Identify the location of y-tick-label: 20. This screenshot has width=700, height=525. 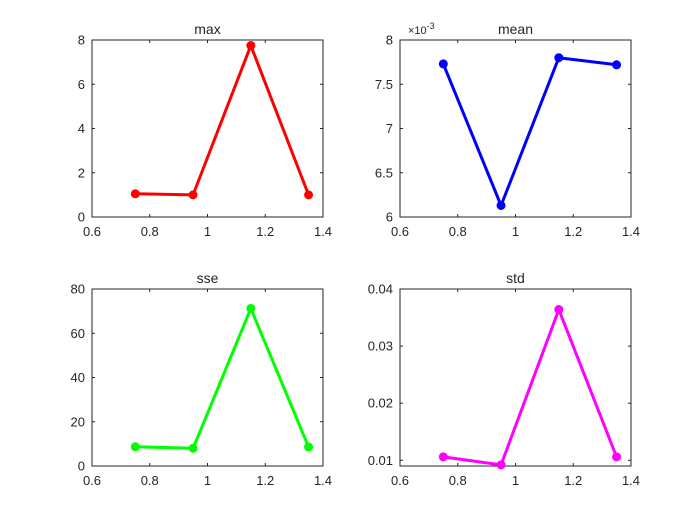
(78, 421).